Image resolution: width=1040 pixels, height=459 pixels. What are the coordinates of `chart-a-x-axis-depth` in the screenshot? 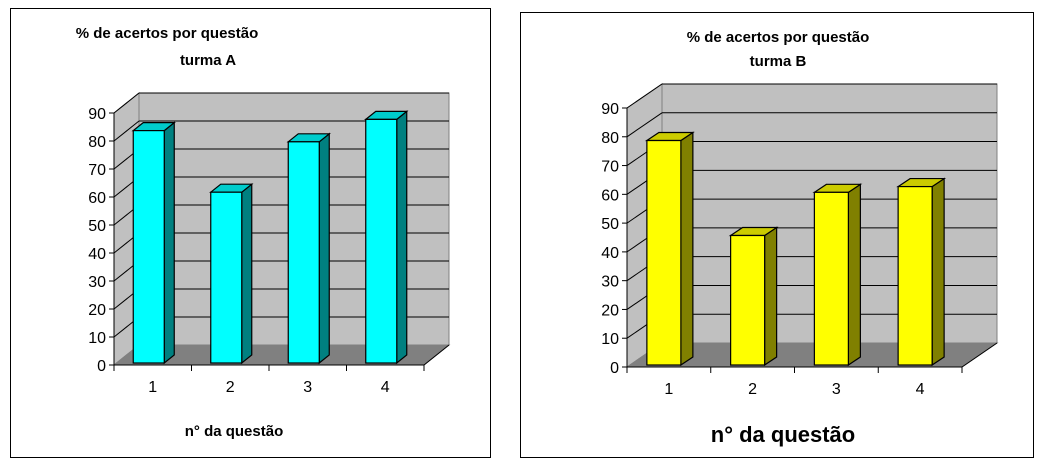 It's located at (436, 355).